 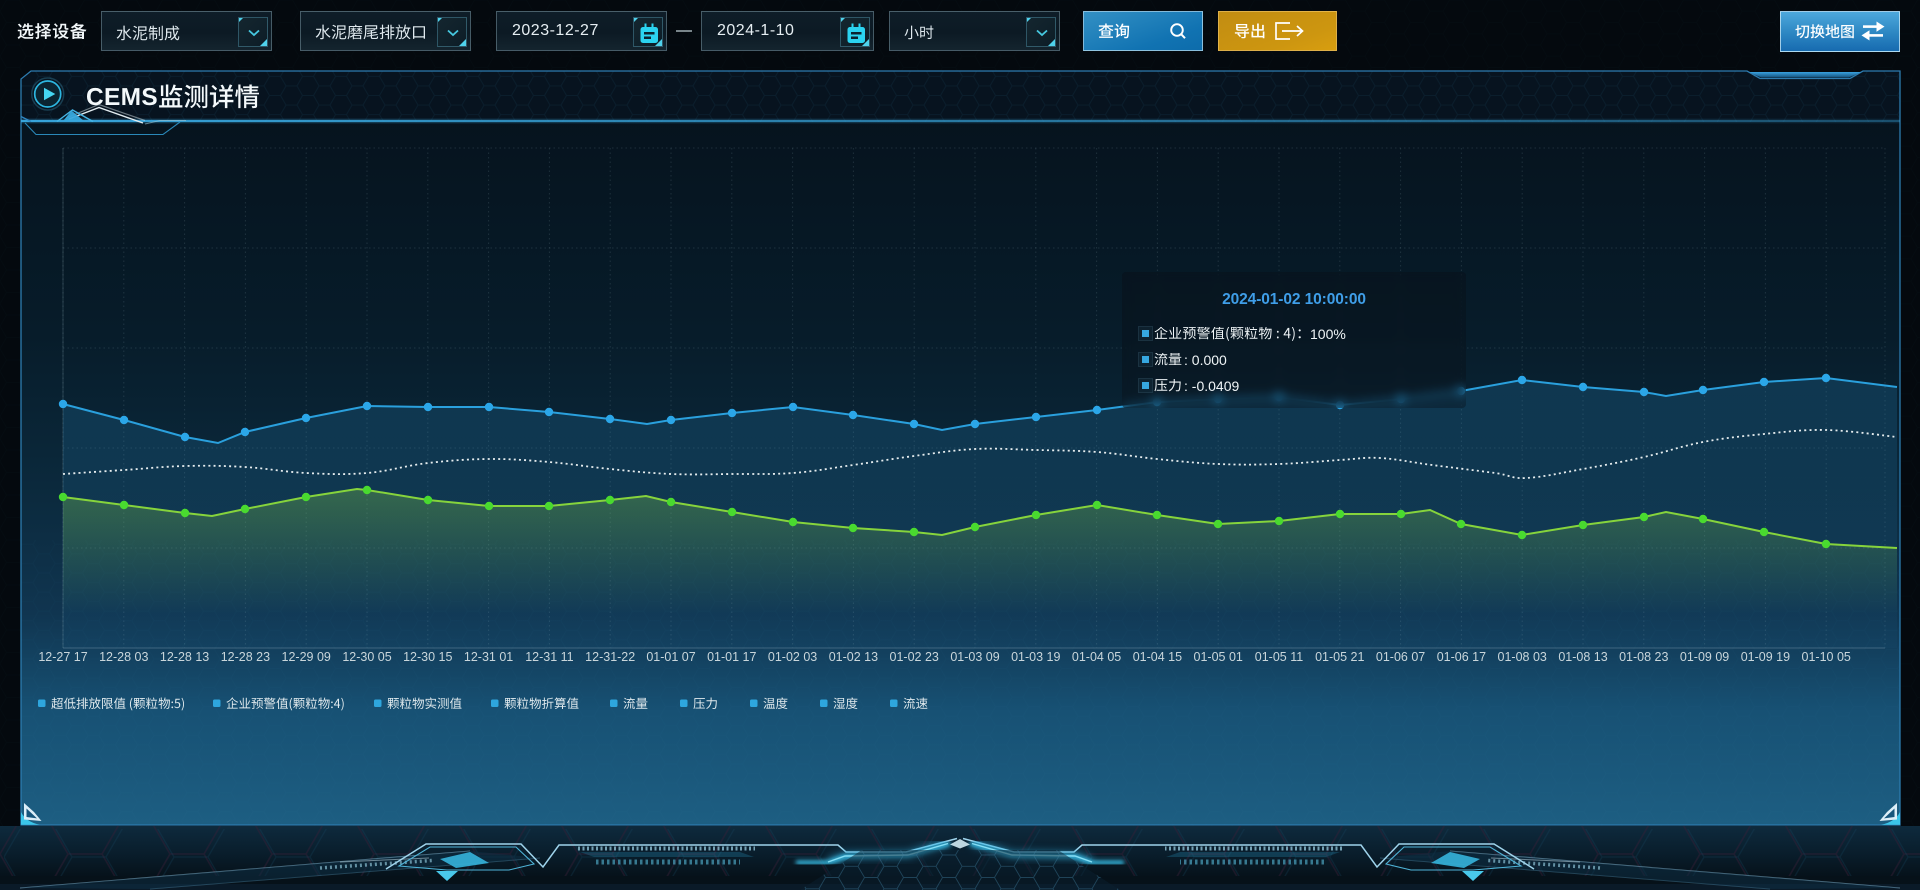 I want to click on svg-text: 01-03 09, so click(x=974, y=657).